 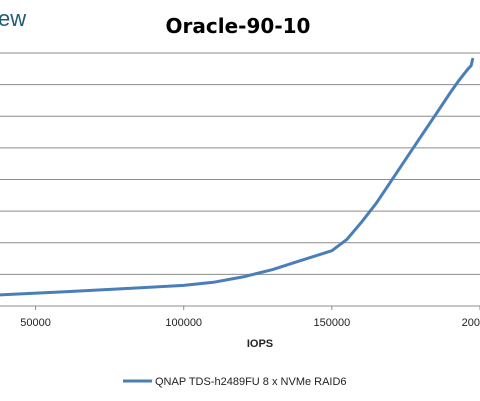 I want to click on legend: QNAP TDS-h2489FU 8 x NVMe RAID6, so click(x=235, y=382).